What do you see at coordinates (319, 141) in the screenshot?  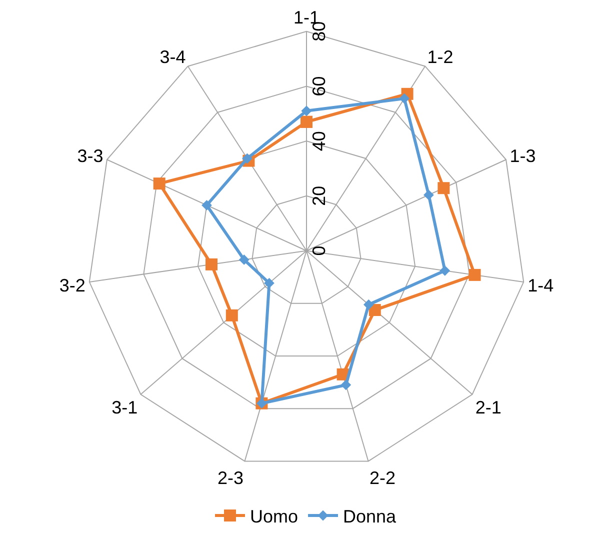 I see `y-tick-label: 40` at bounding box center [319, 141].